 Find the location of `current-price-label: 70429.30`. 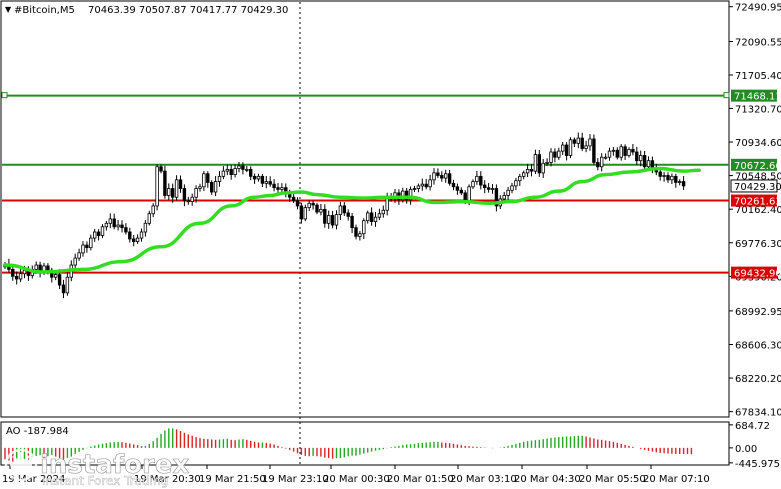

current-price-label: 70429.30 is located at coordinates (757, 187).